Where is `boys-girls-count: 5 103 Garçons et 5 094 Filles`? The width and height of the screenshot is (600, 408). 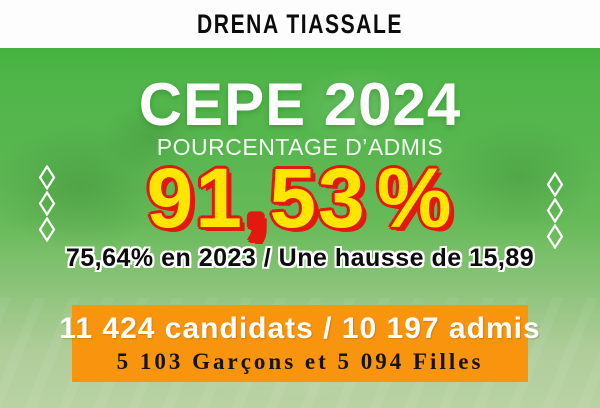 boys-girls-count: 5 103 Garçons et 5 094 Filles is located at coordinates (300, 361).